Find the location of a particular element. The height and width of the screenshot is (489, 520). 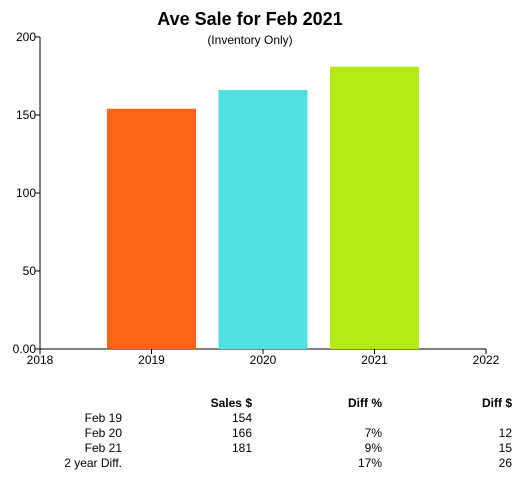

x-tick-label: 2022 is located at coordinates (486, 360).